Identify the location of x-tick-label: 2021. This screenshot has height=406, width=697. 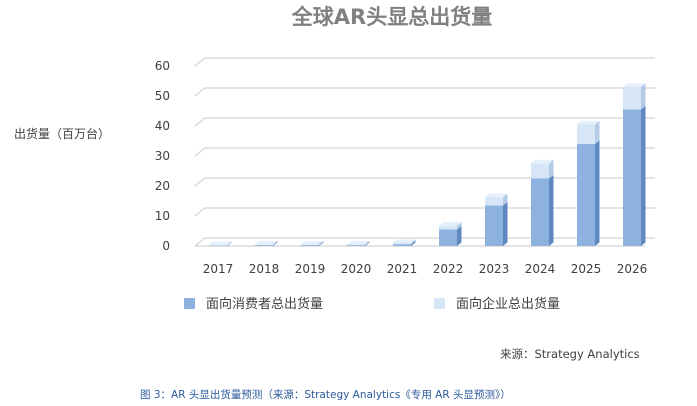
(402, 269).